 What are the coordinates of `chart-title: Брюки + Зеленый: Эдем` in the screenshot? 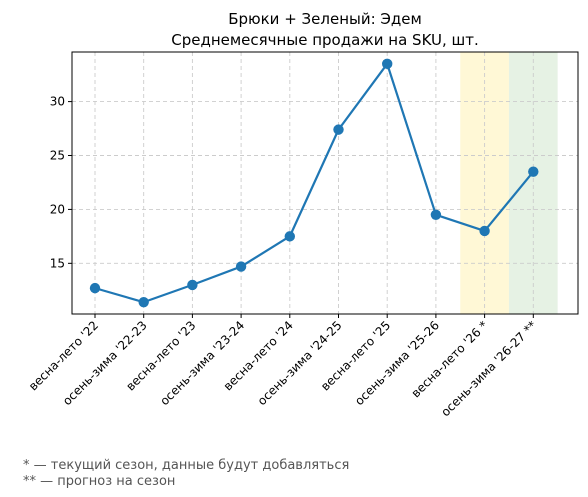 It's located at (325, 19).